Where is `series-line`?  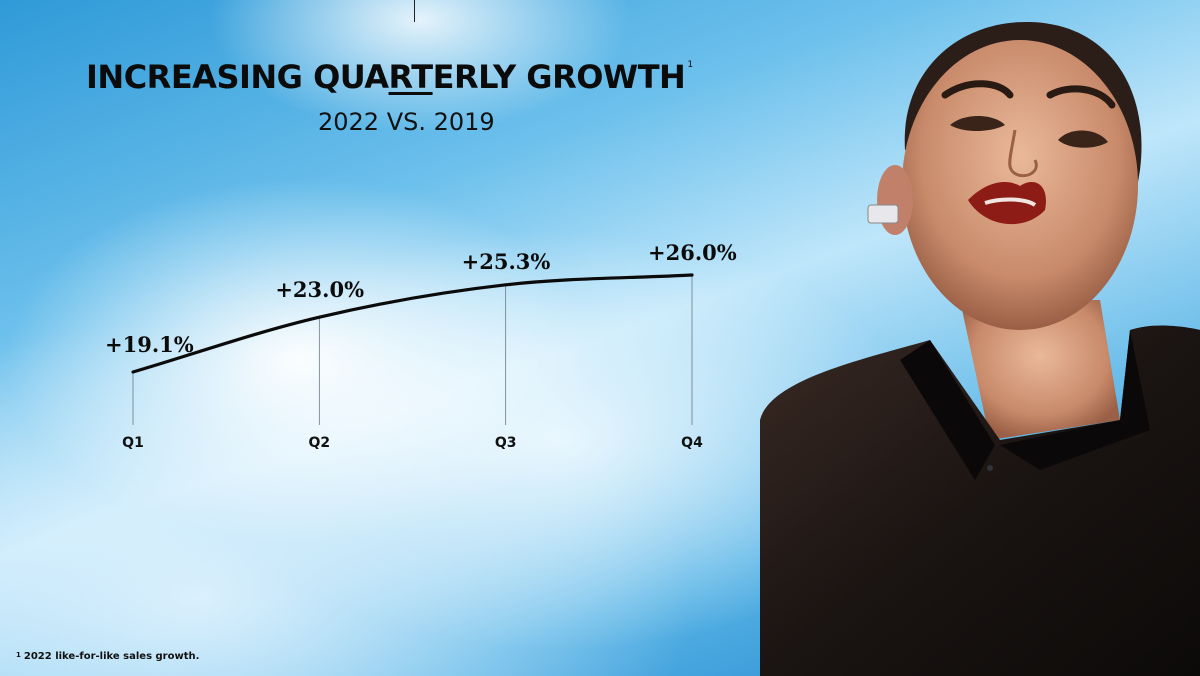 series-line is located at coordinates (412, 323).